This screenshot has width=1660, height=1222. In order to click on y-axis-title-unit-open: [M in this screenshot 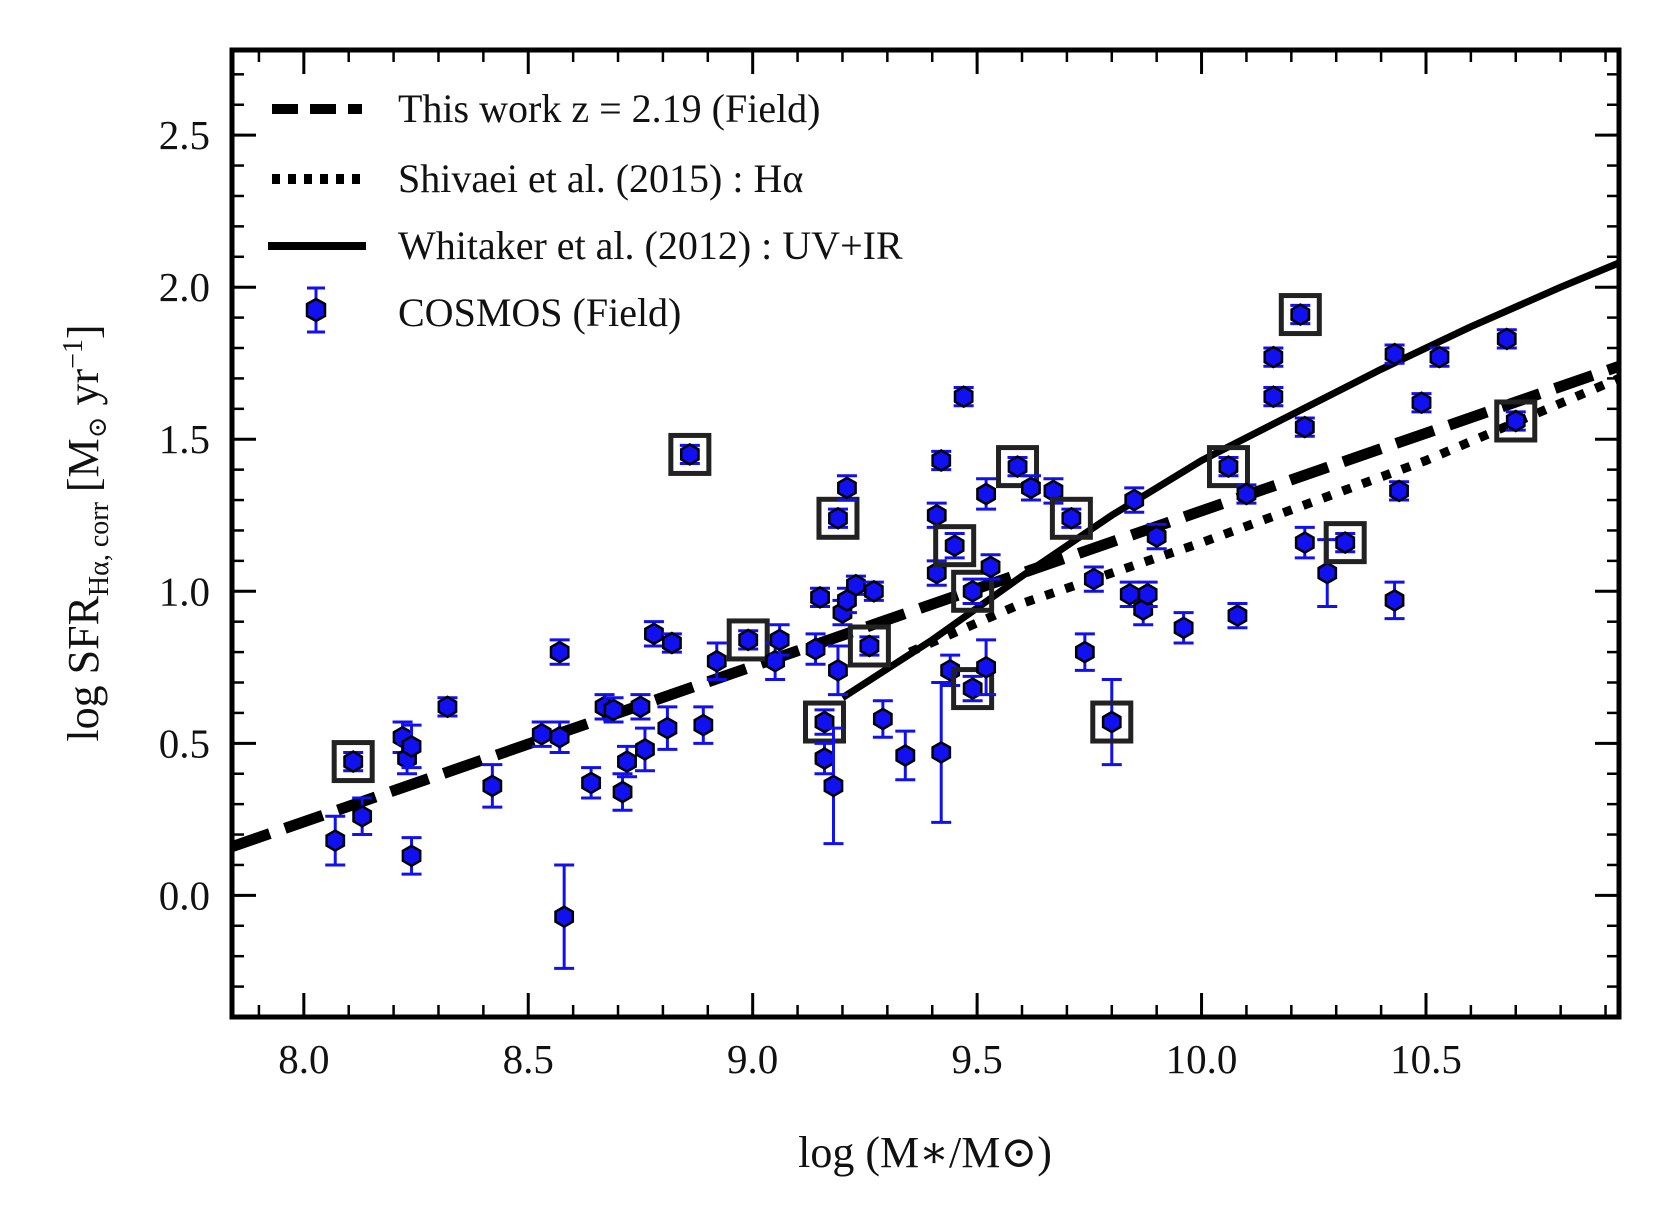, I will do `click(83, 465)`.